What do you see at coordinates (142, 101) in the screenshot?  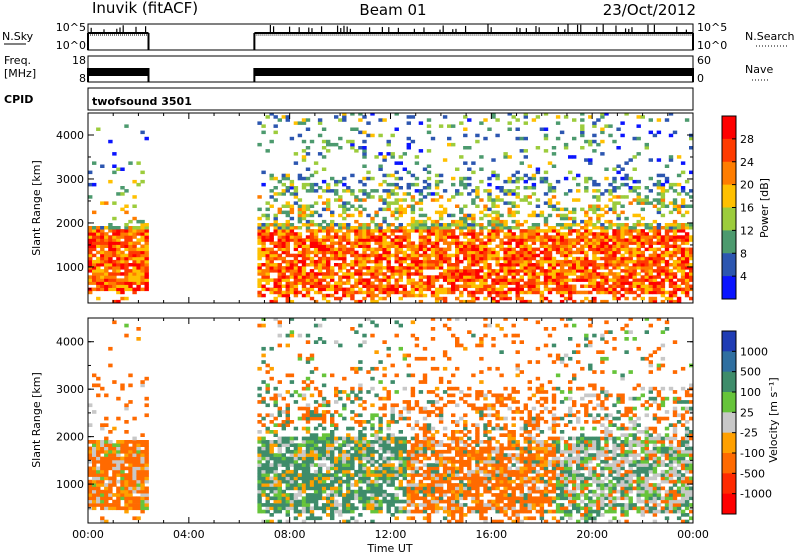 I see `cpid-value: twofsound 3501` at bounding box center [142, 101].